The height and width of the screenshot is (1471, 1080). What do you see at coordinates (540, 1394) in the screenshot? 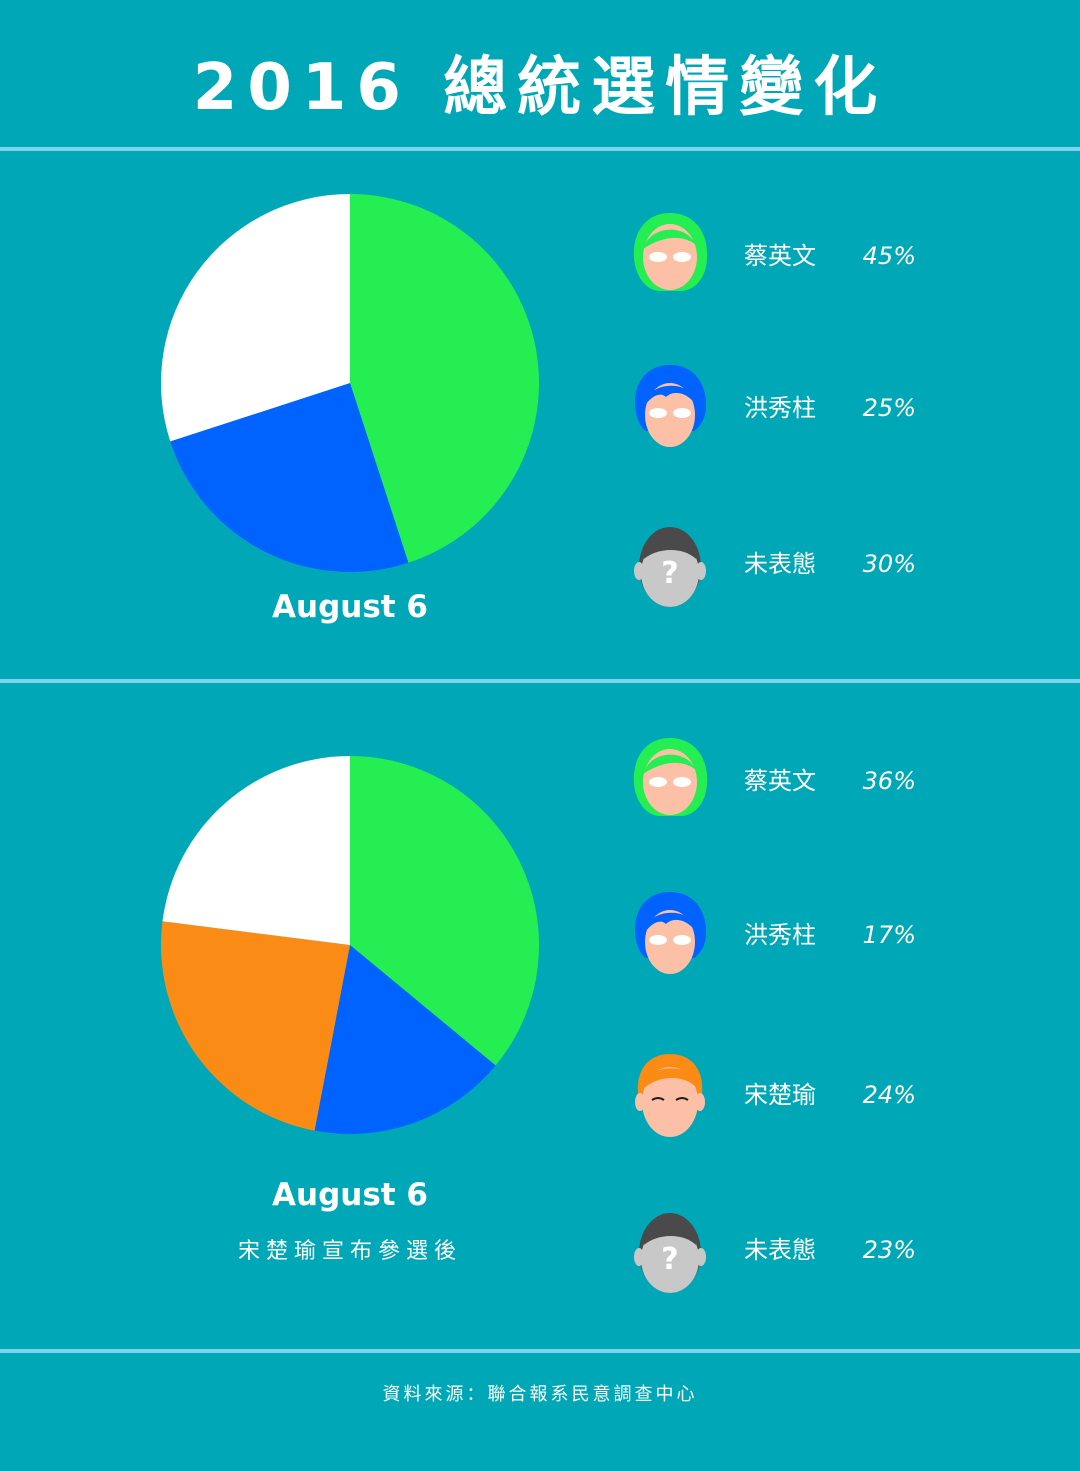
I see `source-footer: 資料來源：聯合報系民意調查中心` at bounding box center [540, 1394].